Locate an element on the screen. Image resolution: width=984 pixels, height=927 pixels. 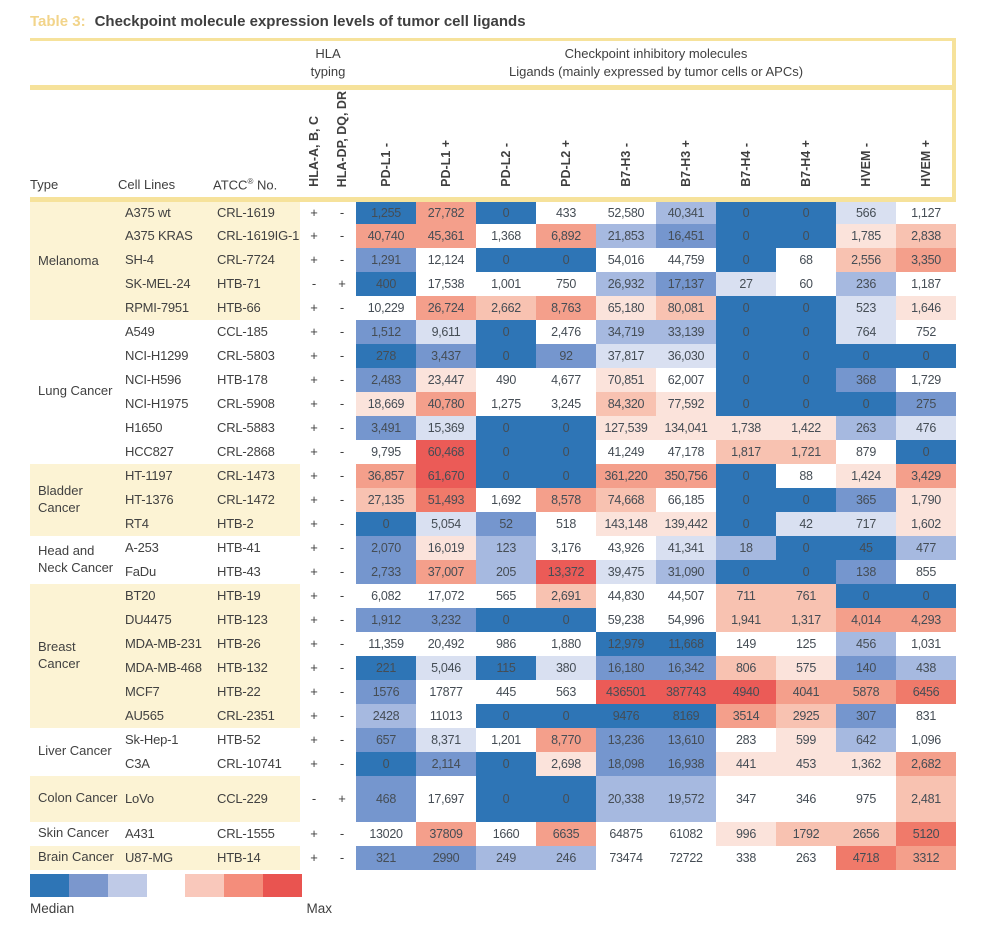
value-cell-pd-l2: 8,763 is located at coordinates (566, 307).